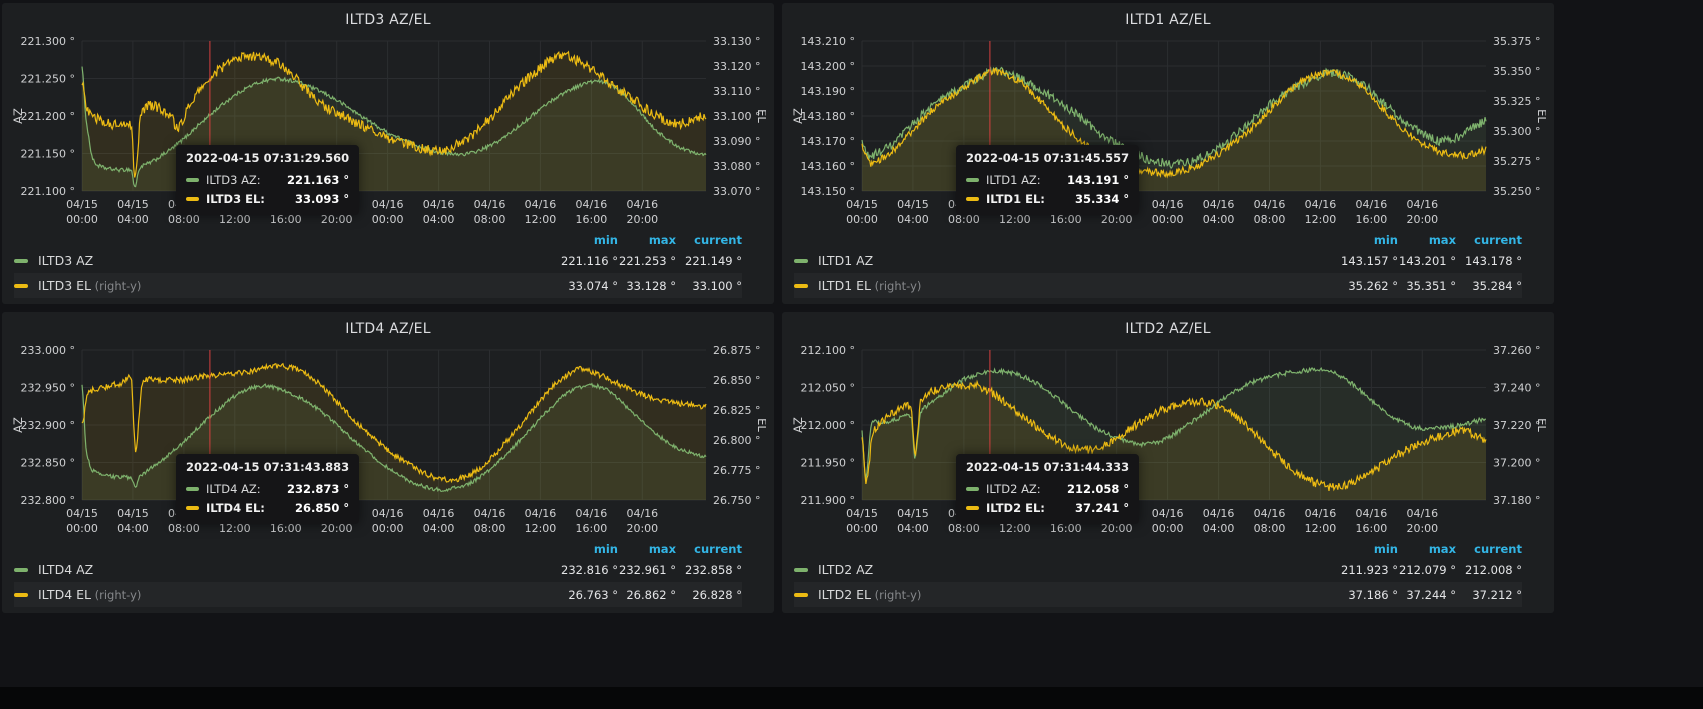  I want to click on y-right-tick-label: 26.800 °, so click(737, 440).